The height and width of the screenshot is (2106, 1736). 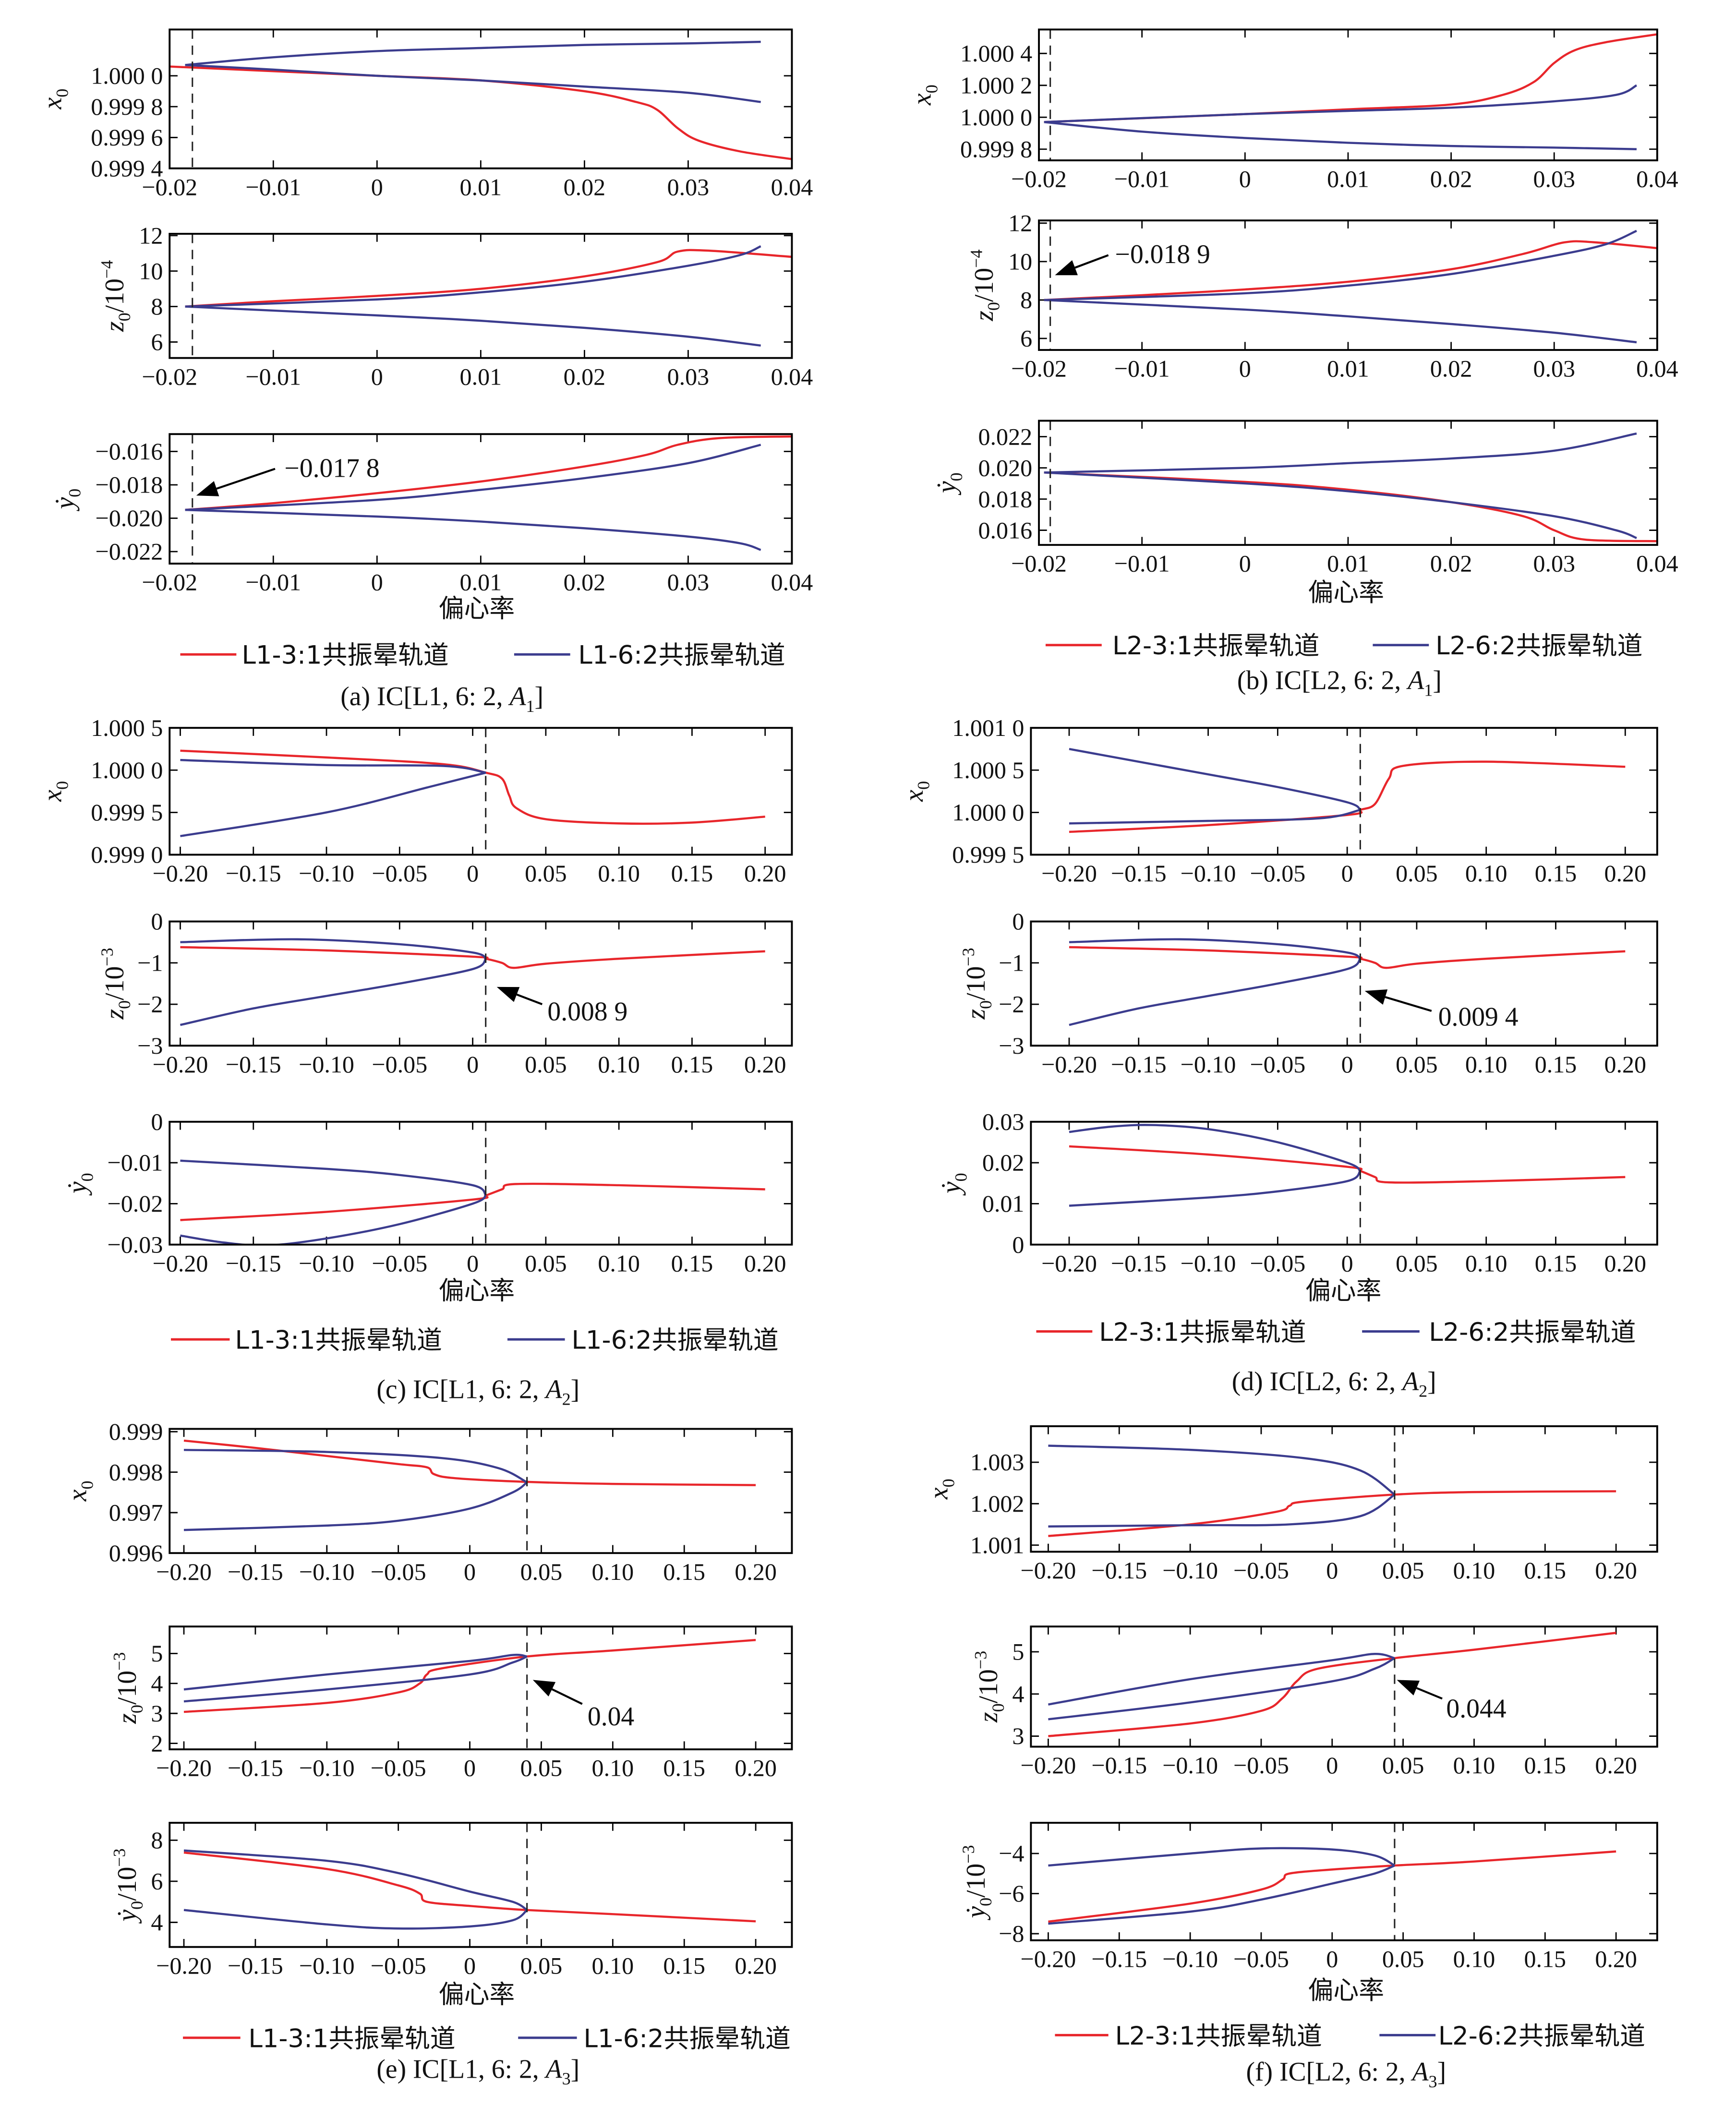 What do you see at coordinates (1018, 1736) in the screenshot?
I see `y-tick-label: 3` at bounding box center [1018, 1736].